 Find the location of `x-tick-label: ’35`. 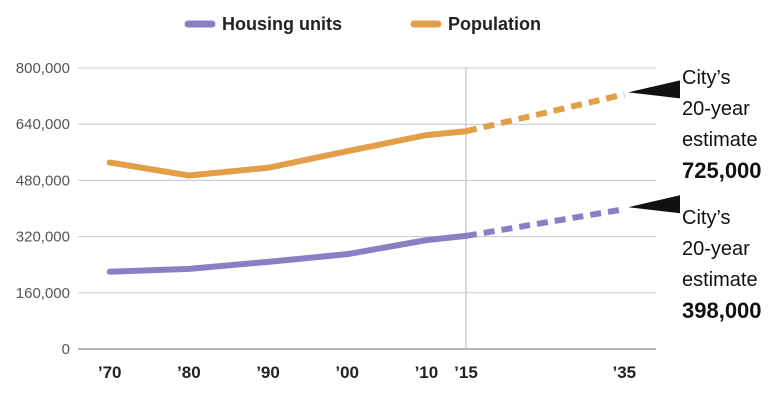

x-tick-label: ’35 is located at coordinates (625, 372).